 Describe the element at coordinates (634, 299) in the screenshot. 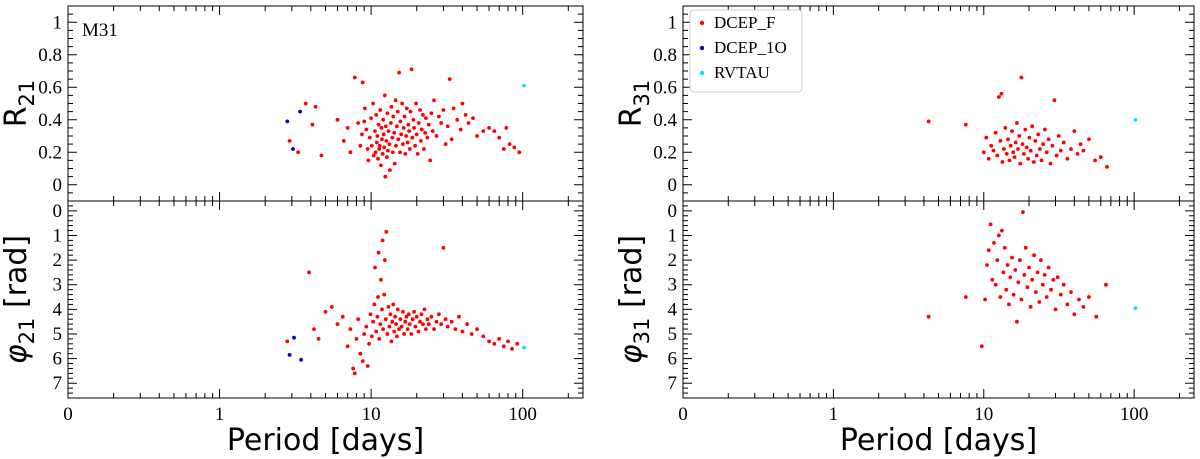

I see `y-axis-label: φ31 [rad]` at that location.